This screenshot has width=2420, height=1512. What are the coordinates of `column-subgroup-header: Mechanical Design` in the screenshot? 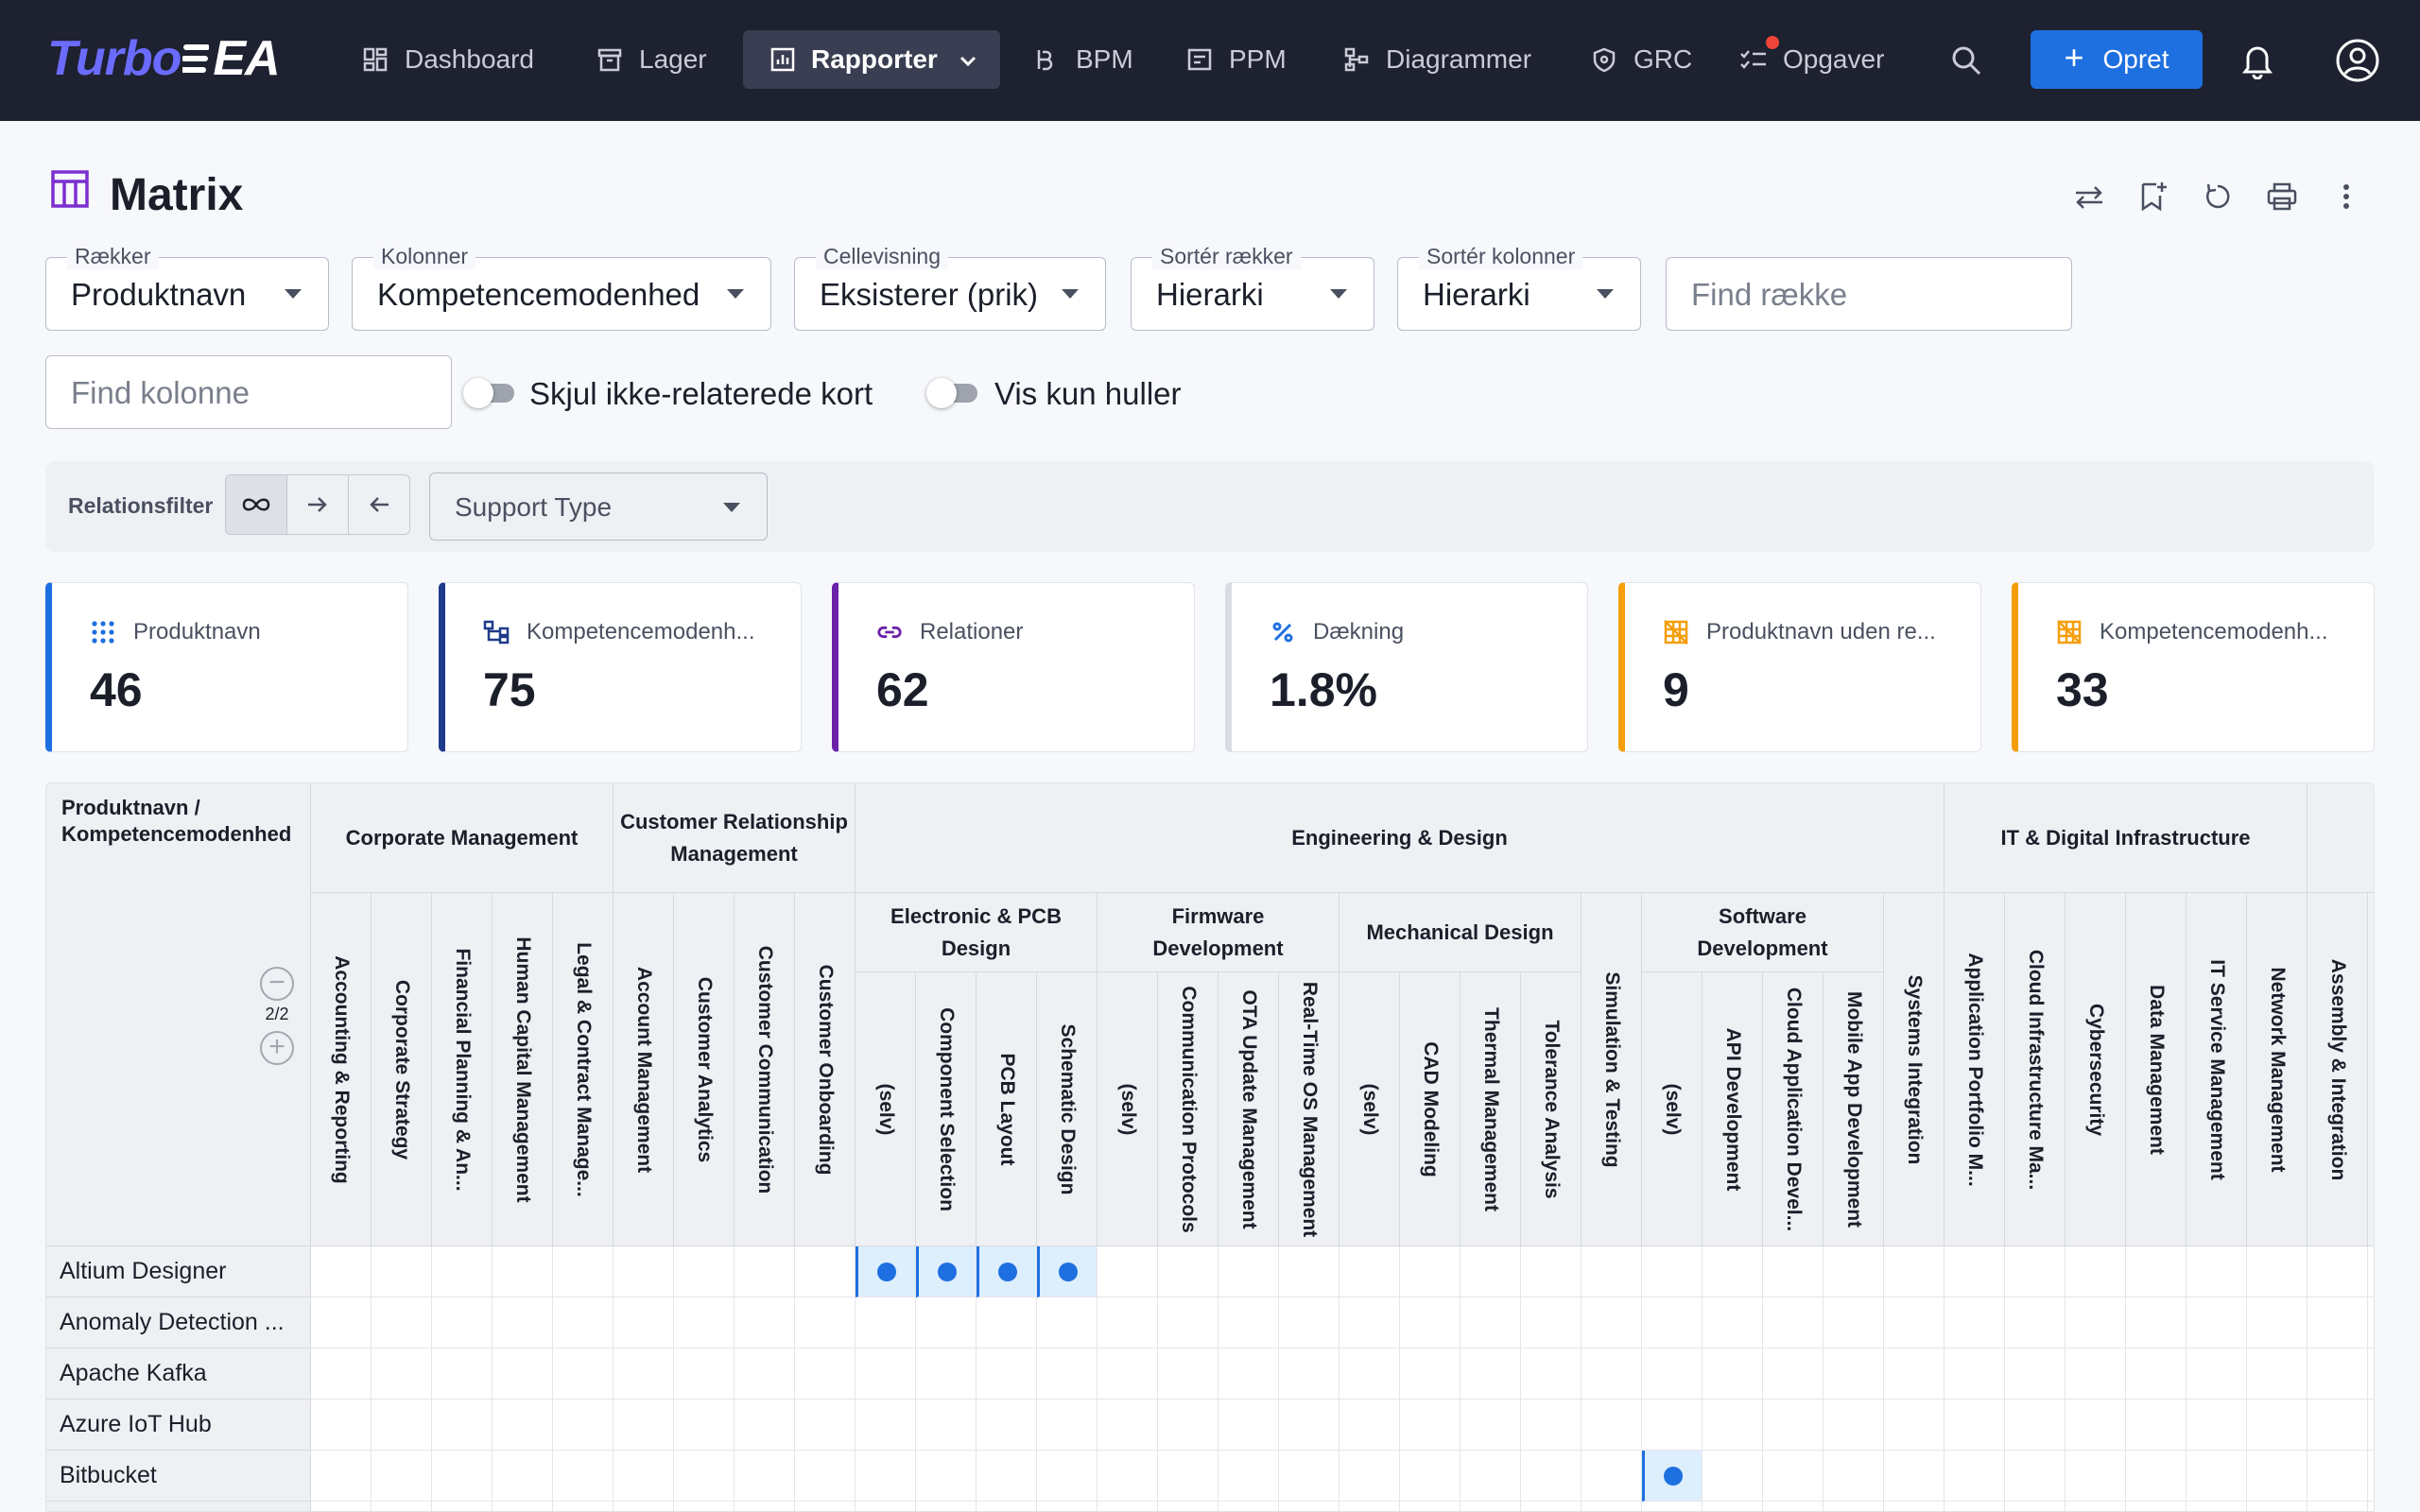 It's located at (1461, 932).